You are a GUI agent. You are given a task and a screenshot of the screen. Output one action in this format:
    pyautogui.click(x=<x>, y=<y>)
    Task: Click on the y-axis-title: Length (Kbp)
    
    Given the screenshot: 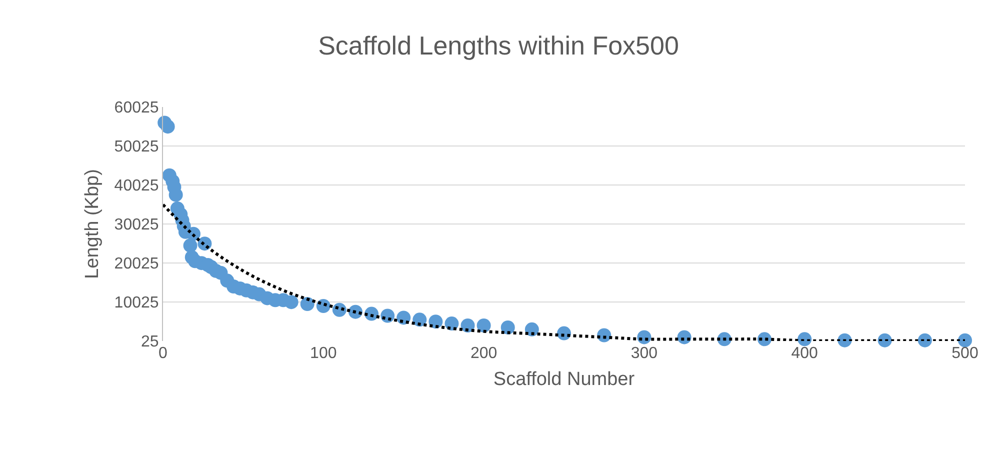 What is the action you would take?
    pyautogui.click(x=93, y=224)
    